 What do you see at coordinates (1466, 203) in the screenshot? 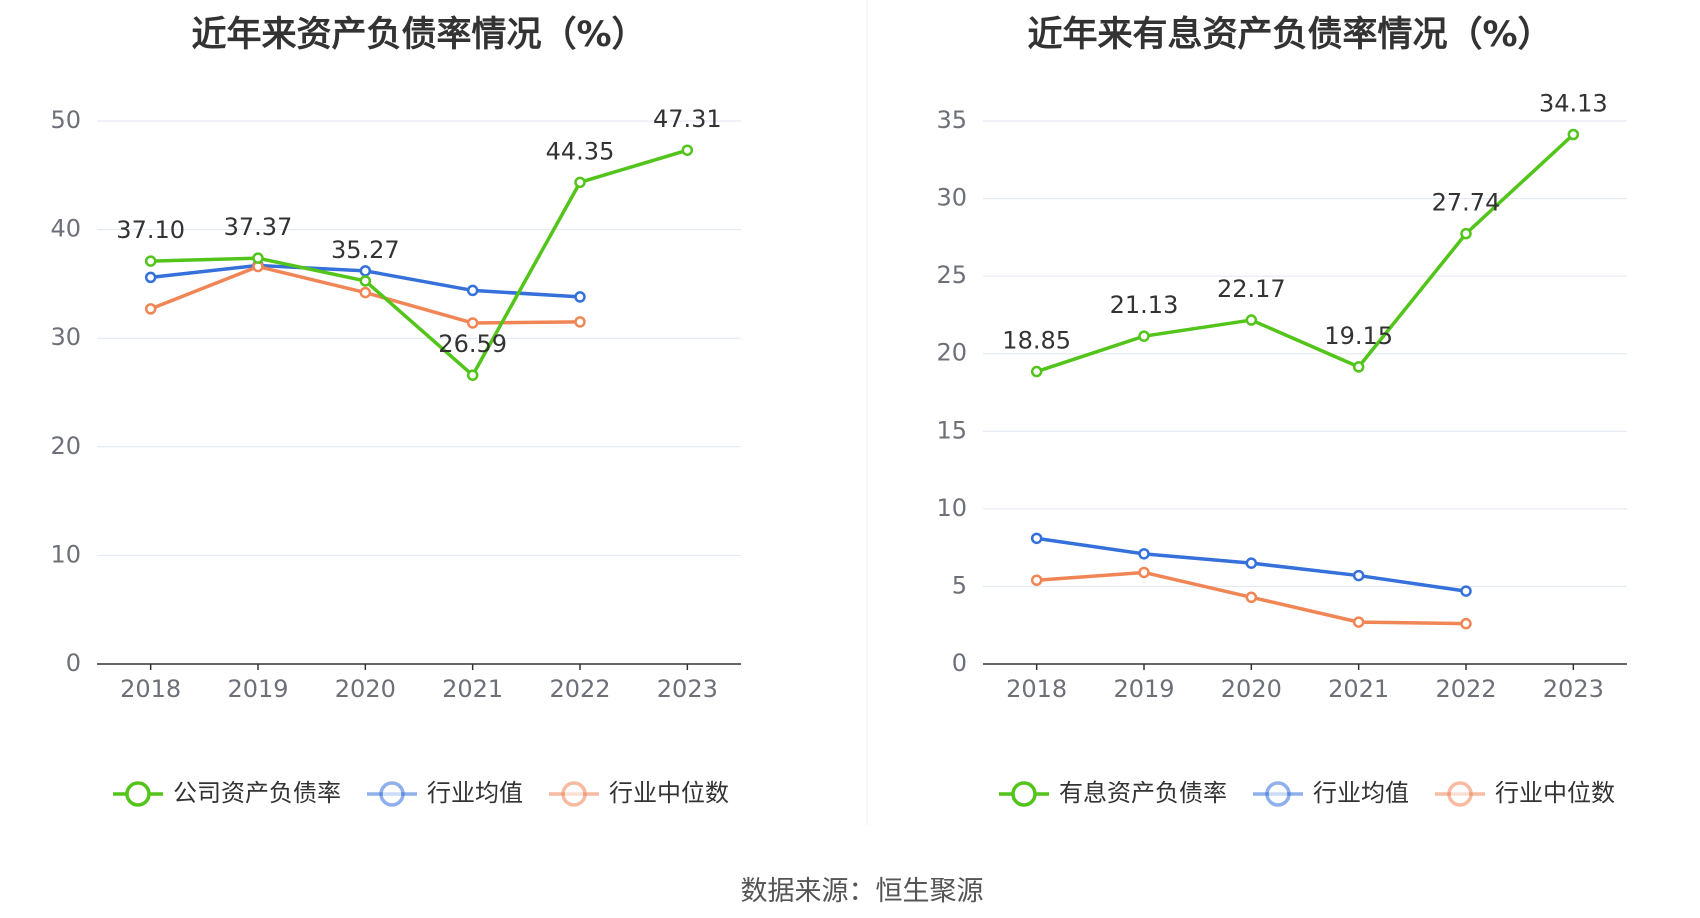
I see `data-label: 27.74` at bounding box center [1466, 203].